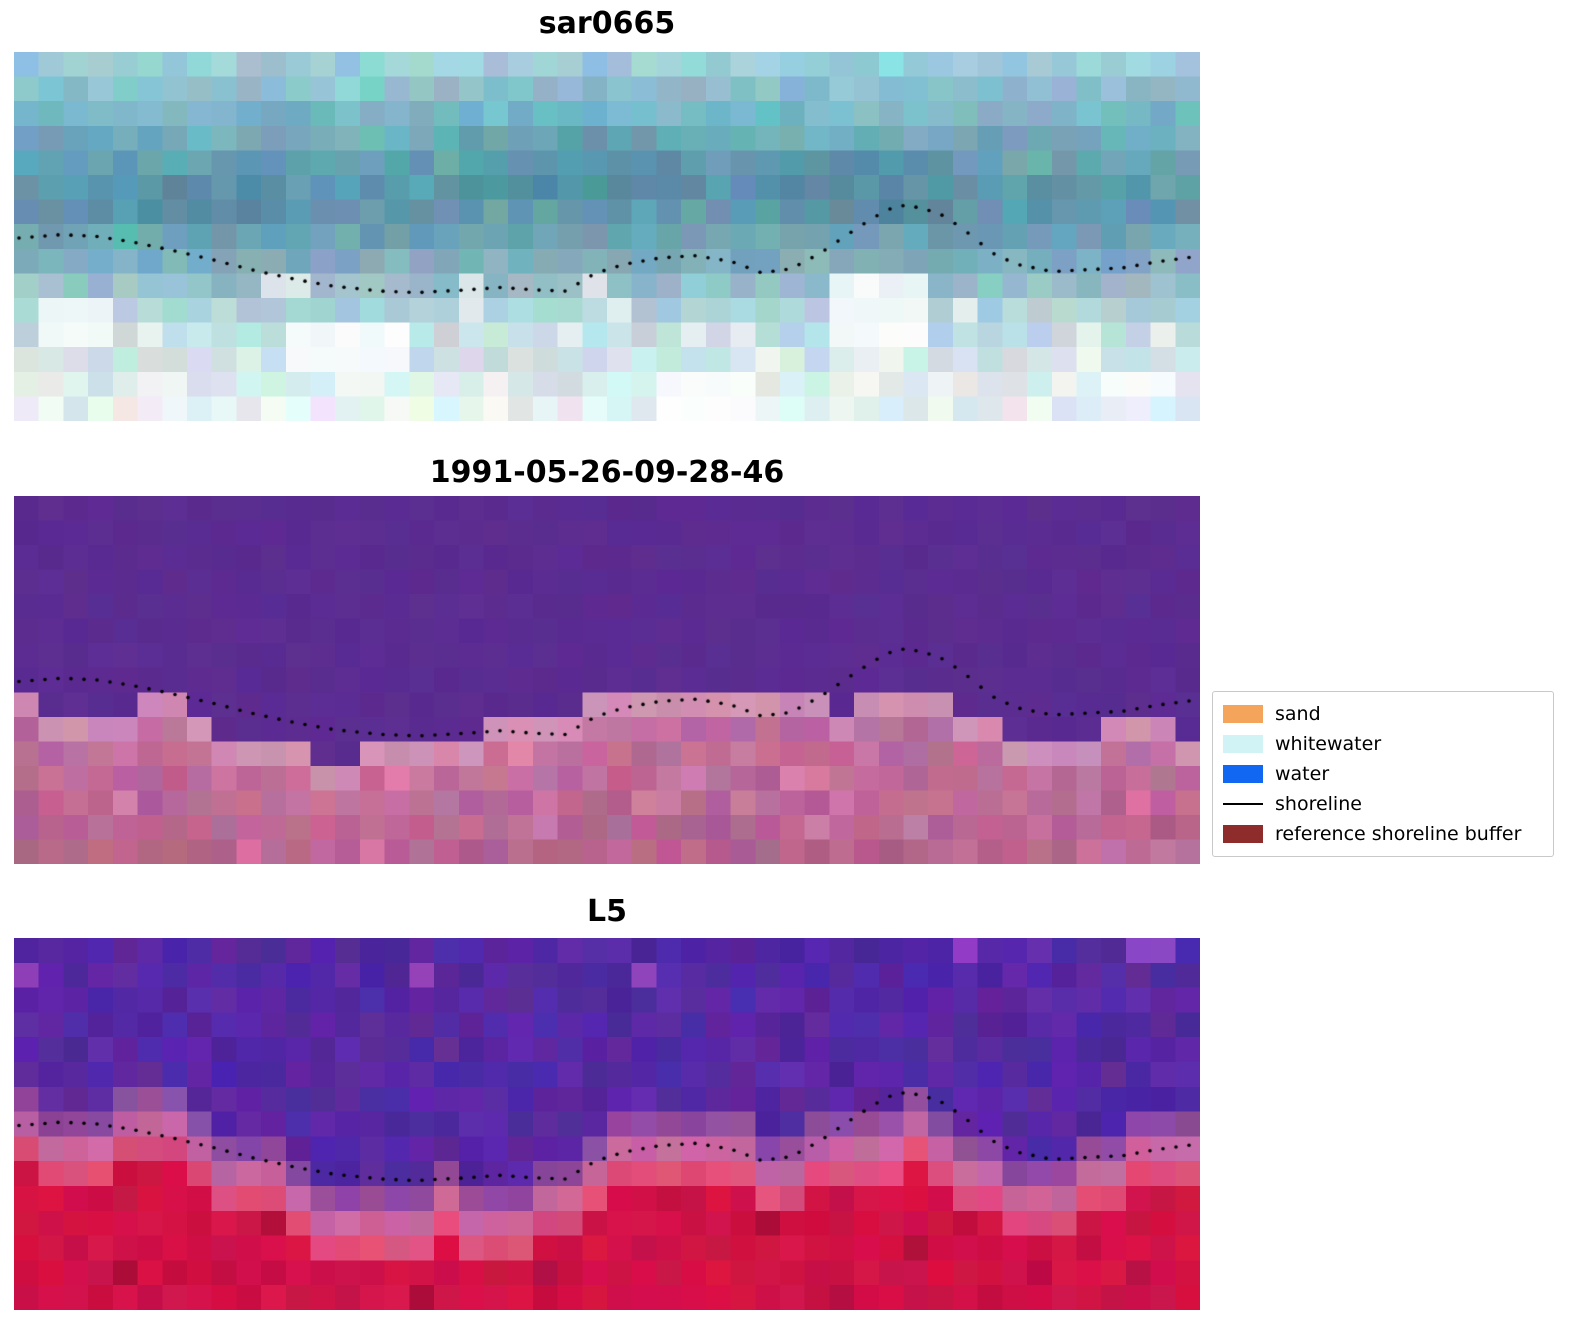 This screenshot has height=1337, width=1580. I want to click on legend-row-reference-buffer: reference shoreline buffer, so click(1383, 834).